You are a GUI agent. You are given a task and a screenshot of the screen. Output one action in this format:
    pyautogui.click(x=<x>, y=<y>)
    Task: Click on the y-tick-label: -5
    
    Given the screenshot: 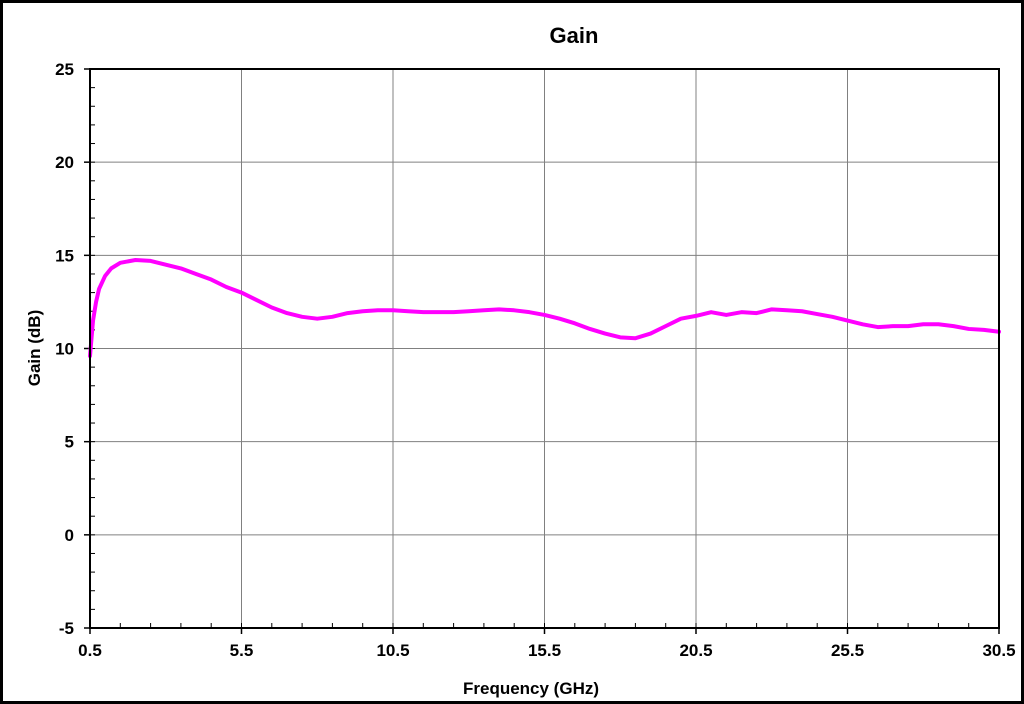 What is the action you would take?
    pyautogui.click(x=66, y=628)
    